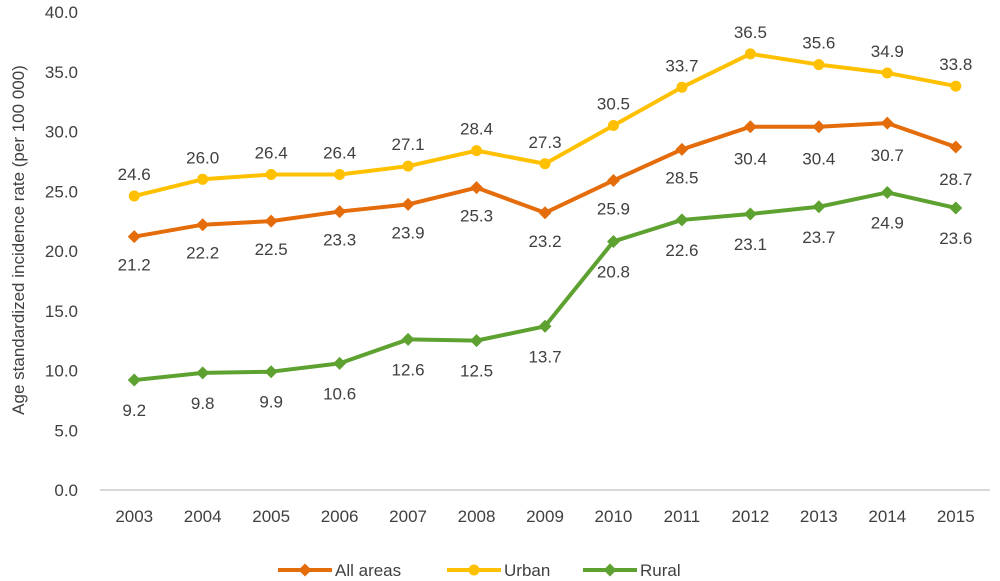 Image resolution: width=1000 pixels, height=581 pixels. What do you see at coordinates (750, 32) in the screenshot?
I see `data-label-urban: 36.5` at bounding box center [750, 32].